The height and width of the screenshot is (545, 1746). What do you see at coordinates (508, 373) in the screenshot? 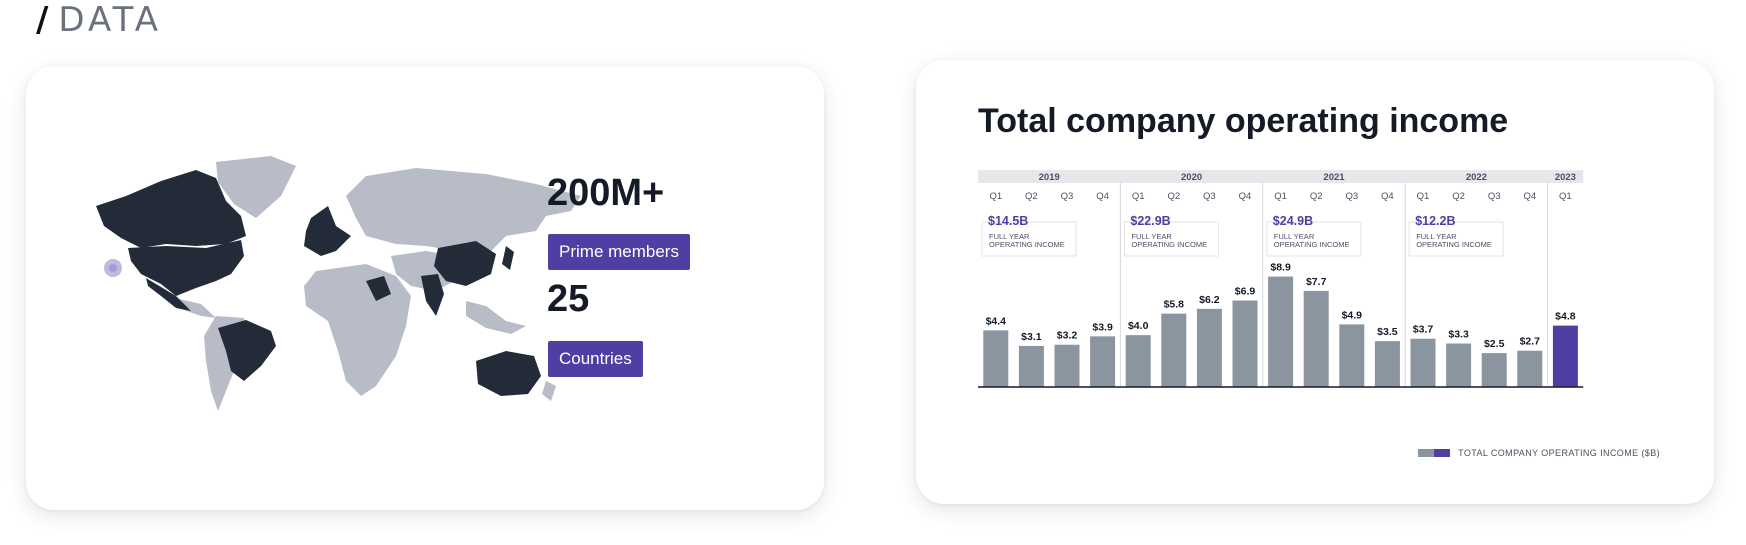
I see `australia-shape` at bounding box center [508, 373].